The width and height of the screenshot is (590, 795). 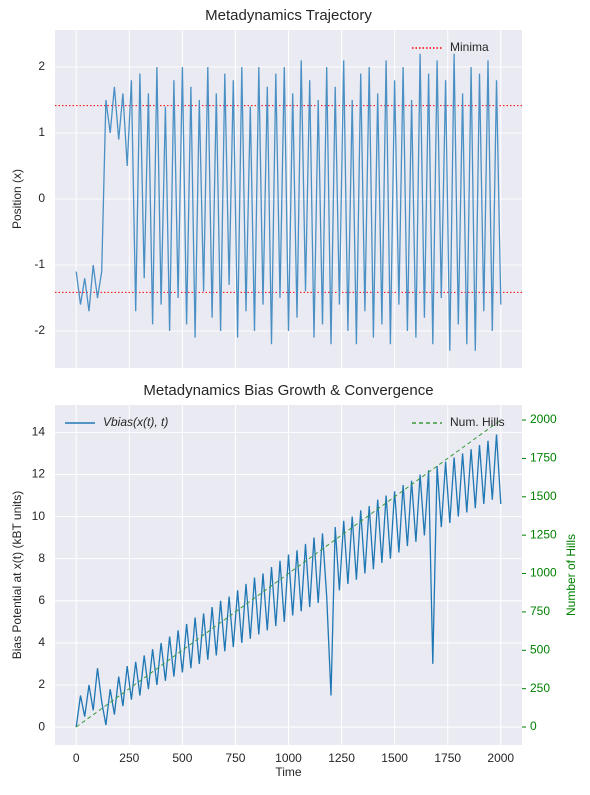 What do you see at coordinates (469, 47) in the screenshot?
I see `legend-label: Minima` at bounding box center [469, 47].